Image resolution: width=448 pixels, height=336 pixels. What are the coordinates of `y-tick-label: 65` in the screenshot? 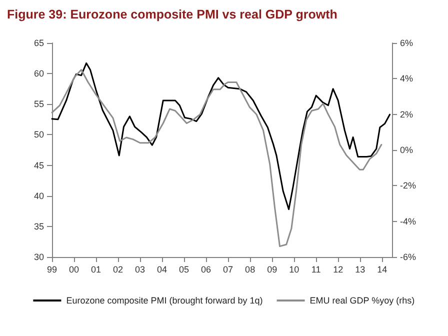 It's located at (39, 43).